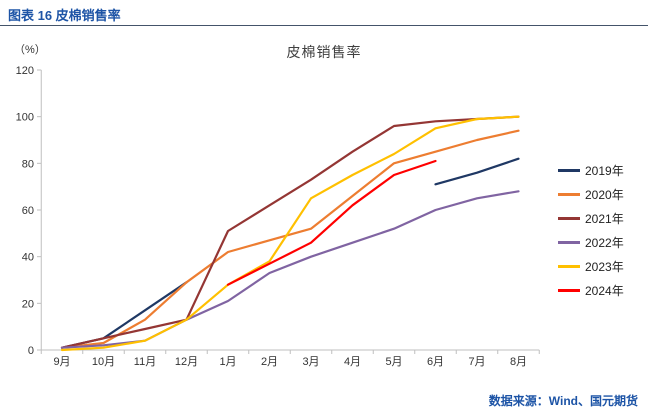 The height and width of the screenshot is (417, 648). Describe the element at coordinates (331, 222) in the screenshot. I see `series-line-2024年` at that location.